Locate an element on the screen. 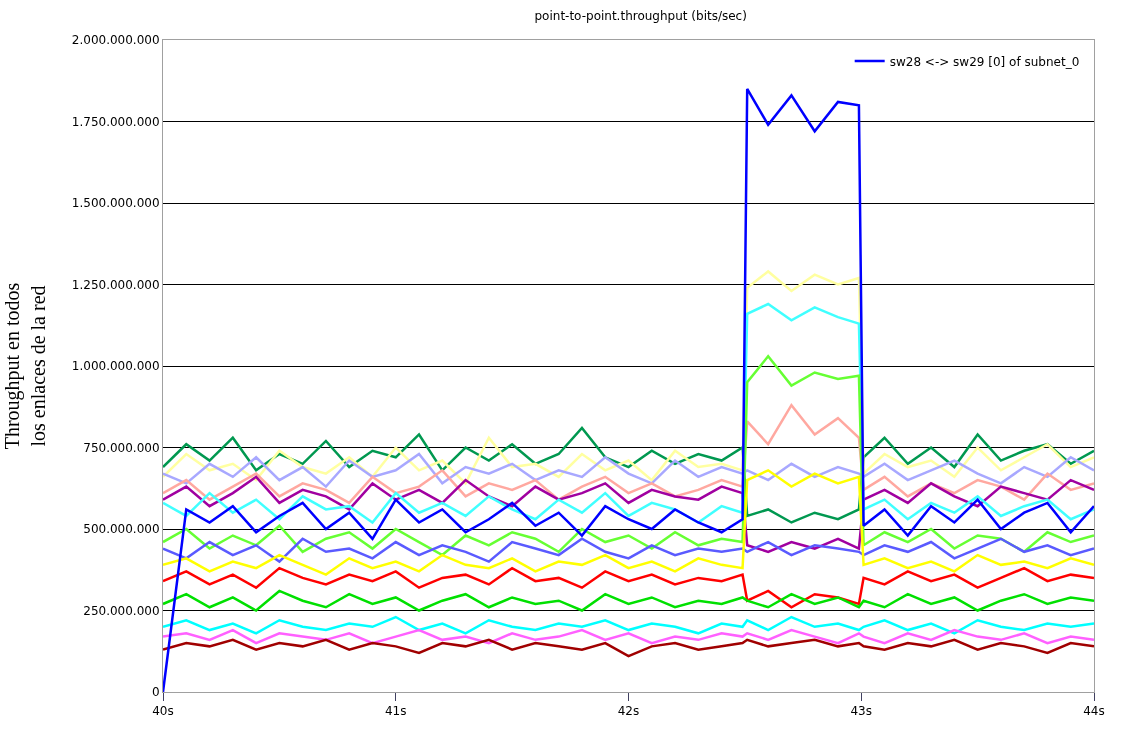 This screenshot has height=742, width=1124. y-tick-label: 500.000.000 is located at coordinates (121, 529).